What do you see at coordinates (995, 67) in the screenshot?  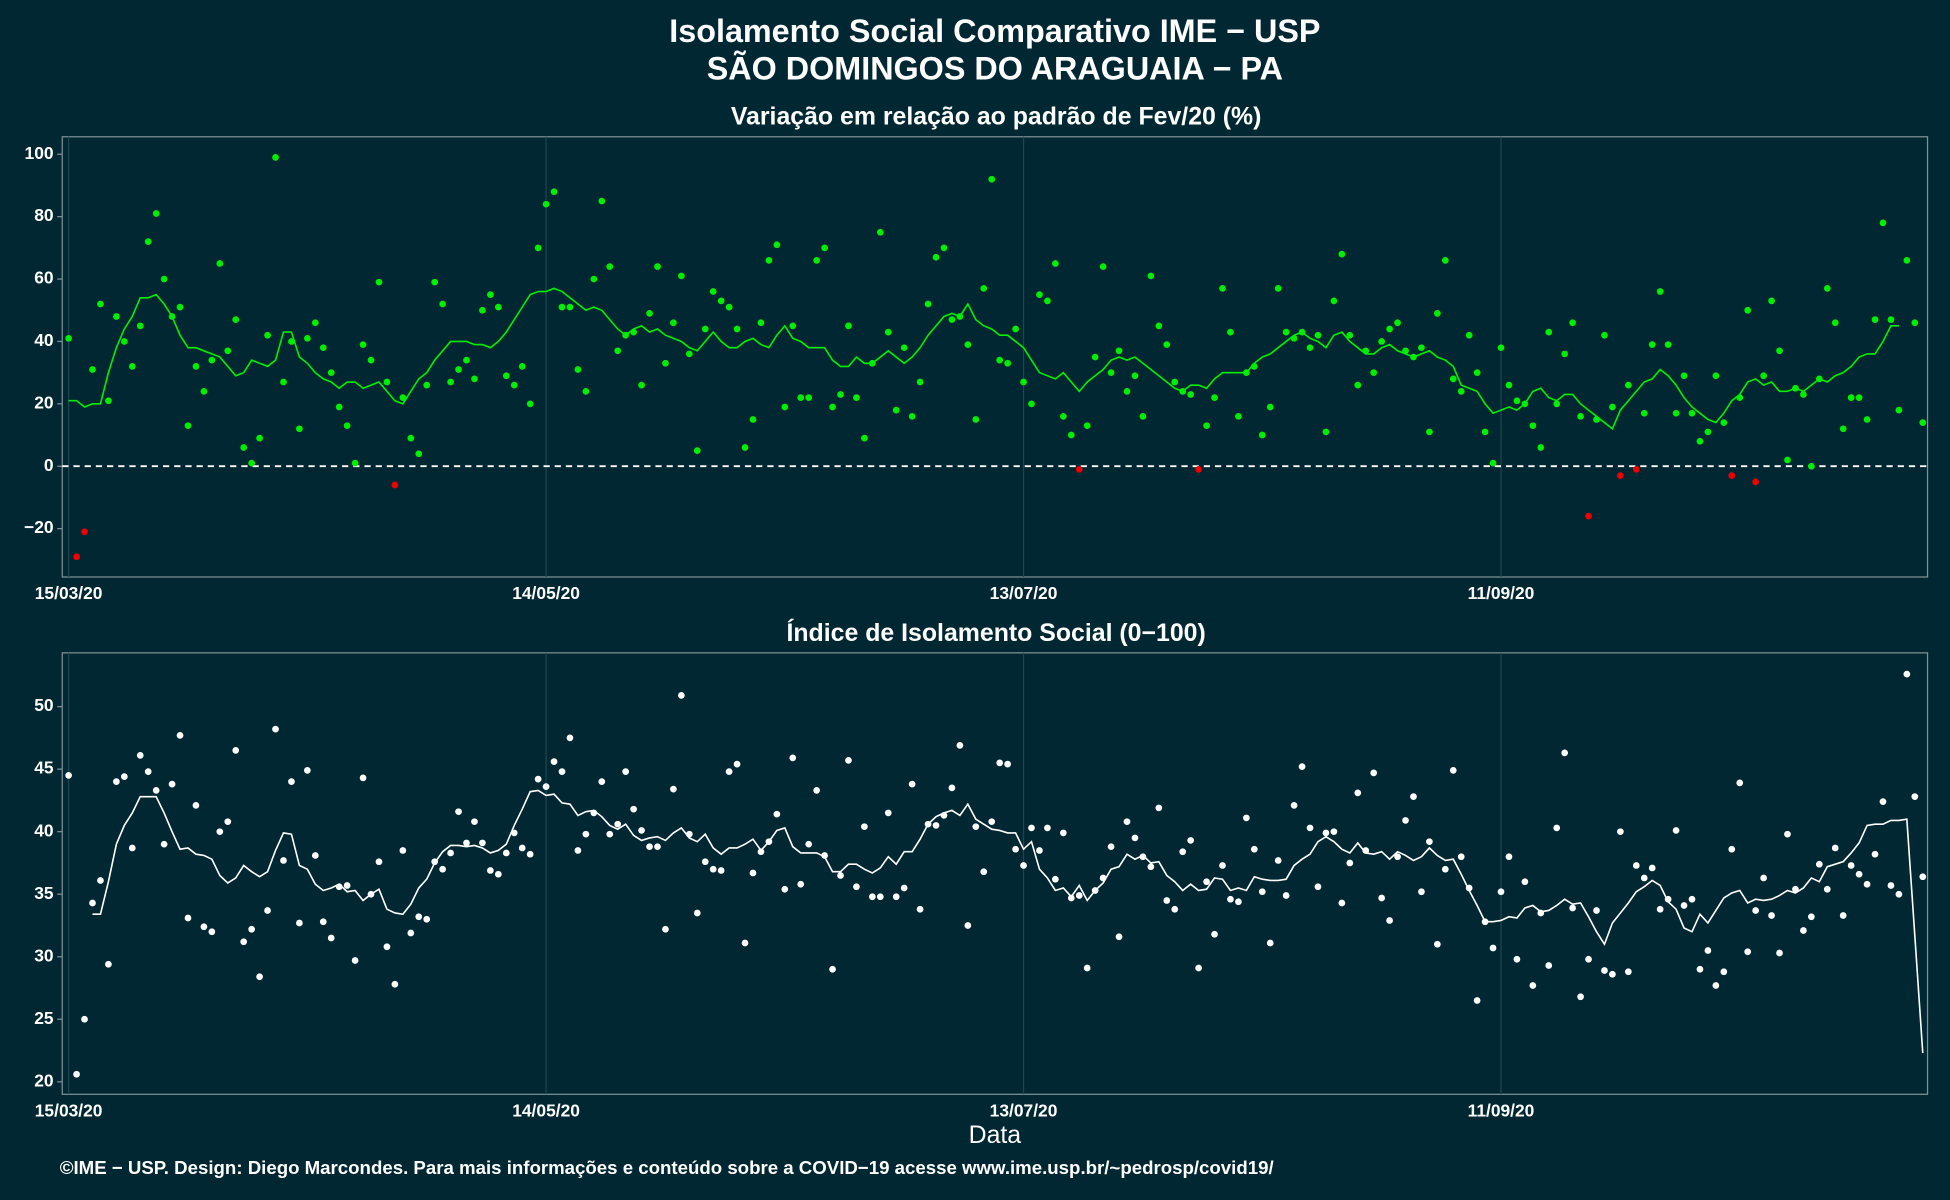 I see `page-subtitle: SÃO DOMINGOS DO ARAGUAIA − PA` at bounding box center [995, 67].